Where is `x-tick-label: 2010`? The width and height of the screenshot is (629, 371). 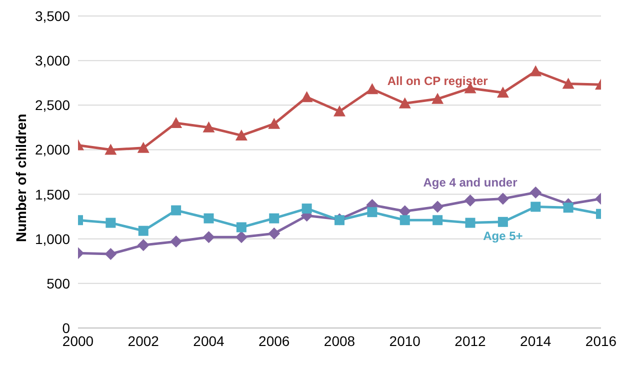 x-tick-label: 2010 is located at coordinates (405, 340).